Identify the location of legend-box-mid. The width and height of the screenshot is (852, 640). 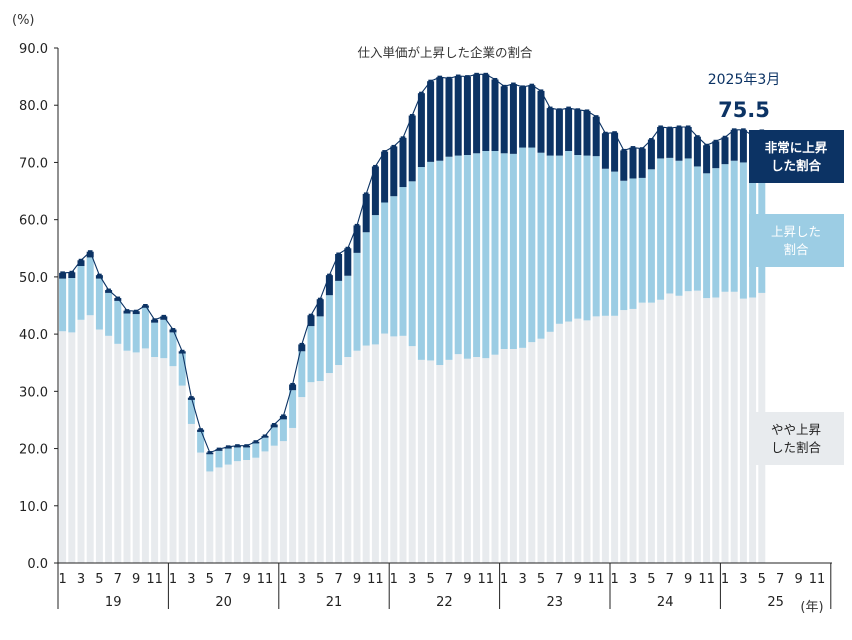
(796, 240).